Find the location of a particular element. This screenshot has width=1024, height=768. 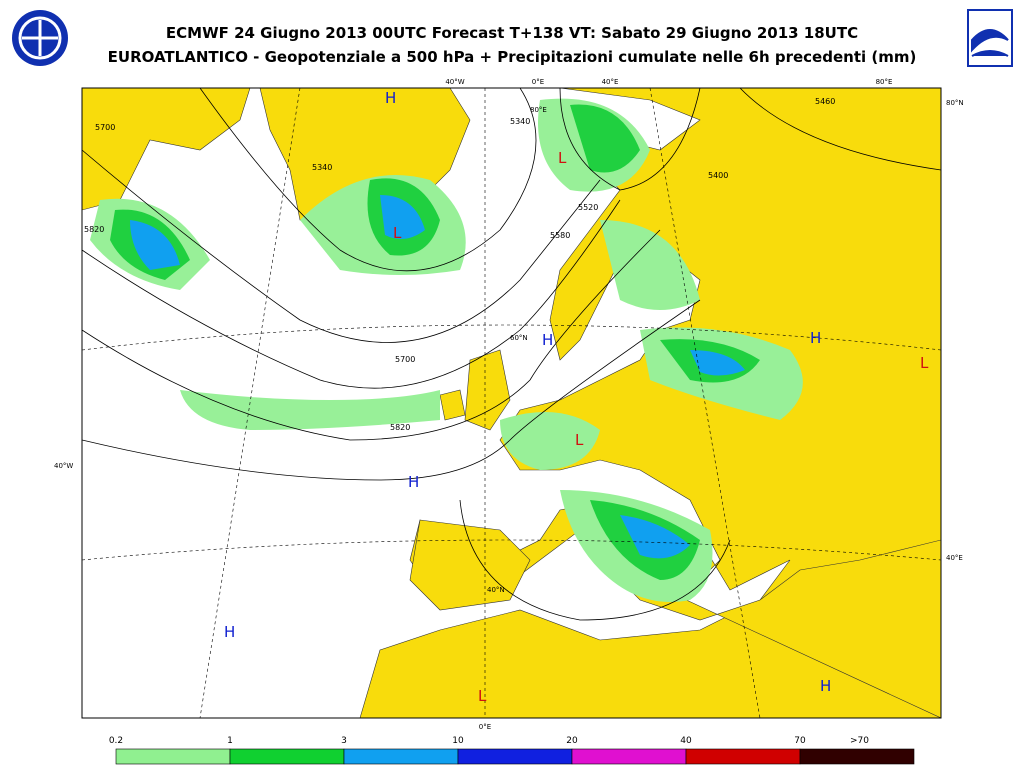

logo-right is located at coordinates (990, 38).